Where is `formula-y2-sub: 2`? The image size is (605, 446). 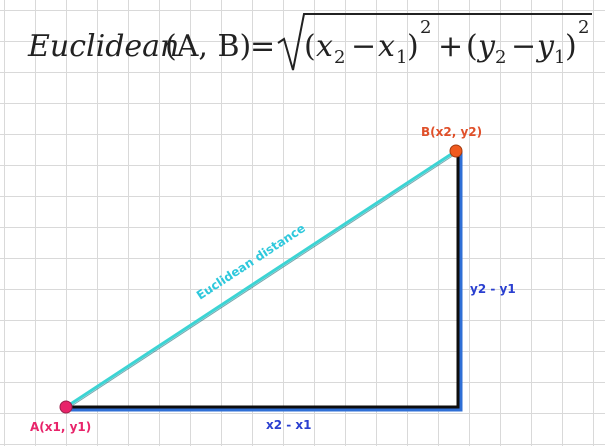 formula-y2-sub: 2 is located at coordinates (500, 57).